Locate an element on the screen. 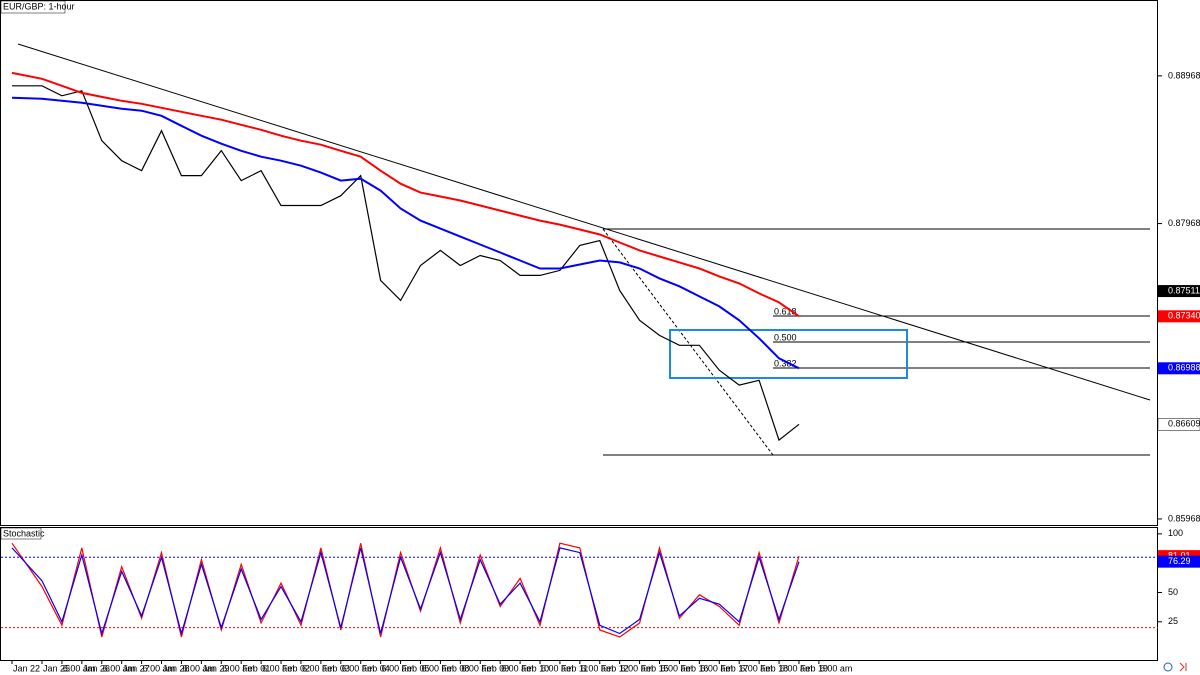 This screenshot has height=675, width=1200. x-tick-label: Feb 12 is located at coordinates (615, 668).